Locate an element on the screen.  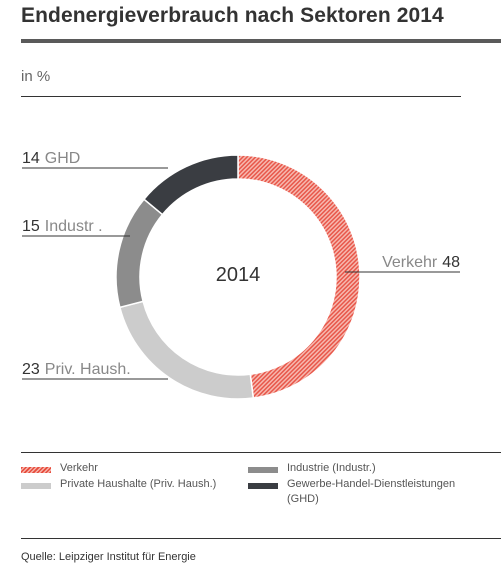
slice-industrie is located at coordinates (139, 253).